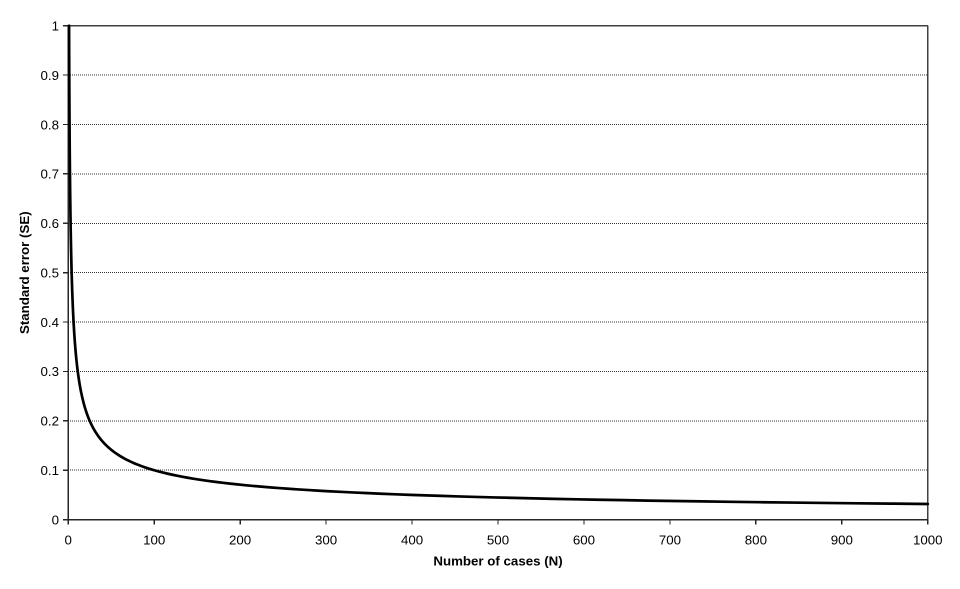 The width and height of the screenshot is (960, 589). What do you see at coordinates (50, 174) in the screenshot?
I see `svg-text: 0.7` at bounding box center [50, 174].